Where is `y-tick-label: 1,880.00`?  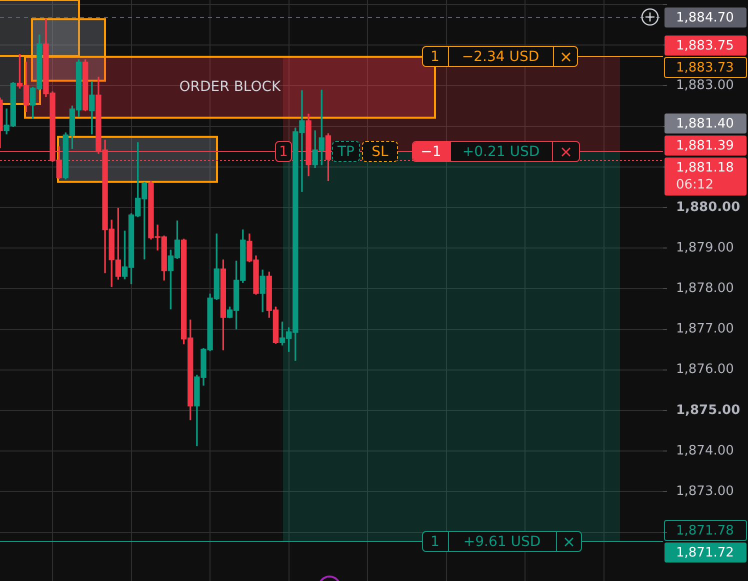
y-tick-label: 1,880.00 is located at coordinates (708, 207).